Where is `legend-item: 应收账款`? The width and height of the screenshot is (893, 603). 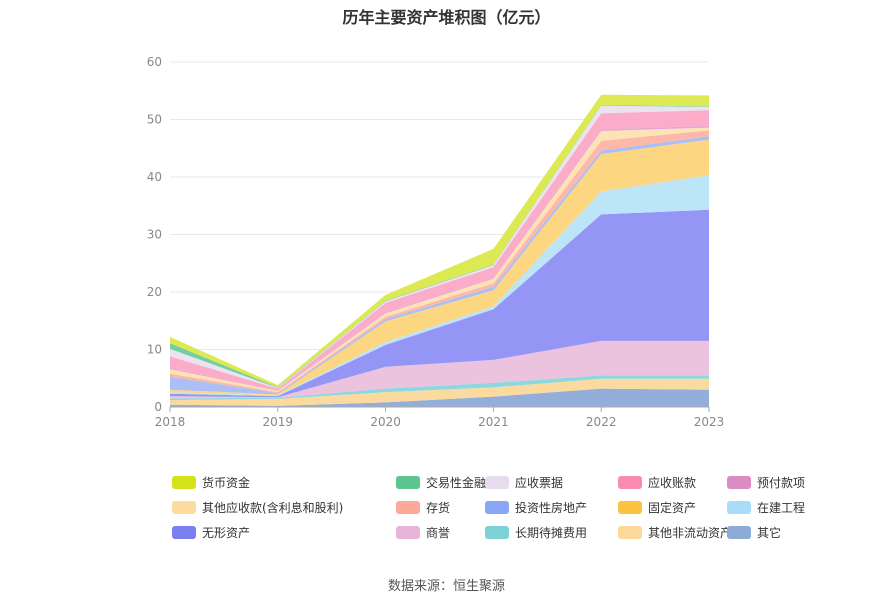 legend-item: 应收账款 is located at coordinates (657, 482).